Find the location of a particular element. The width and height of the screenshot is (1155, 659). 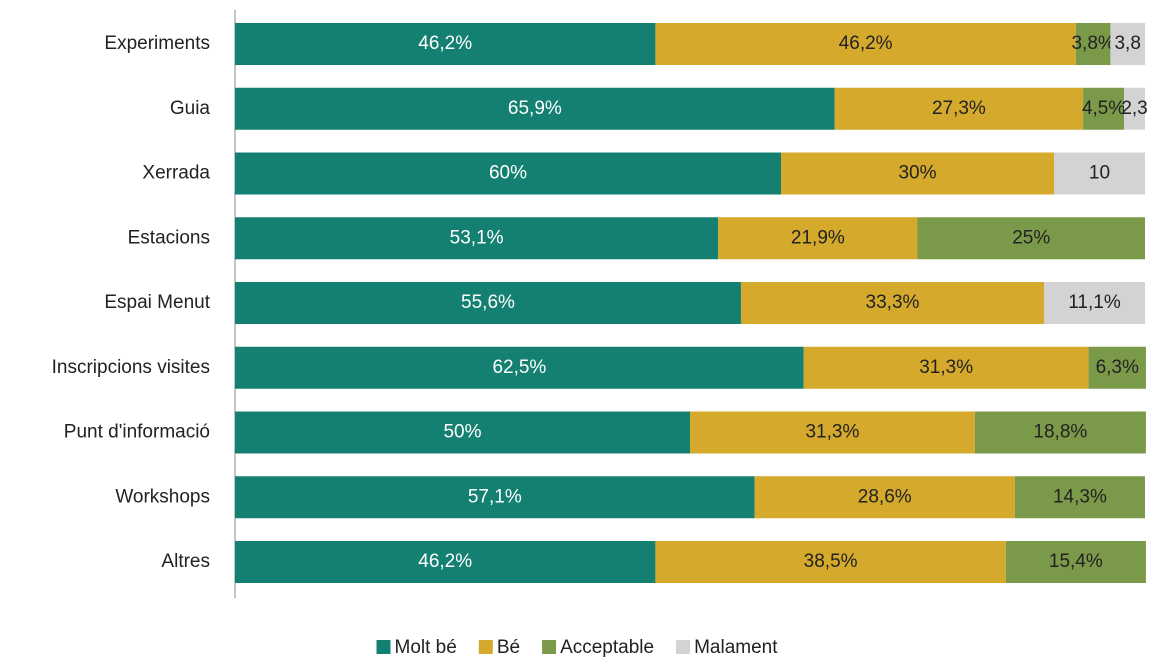

data-label: 27,3% is located at coordinates (959, 108).